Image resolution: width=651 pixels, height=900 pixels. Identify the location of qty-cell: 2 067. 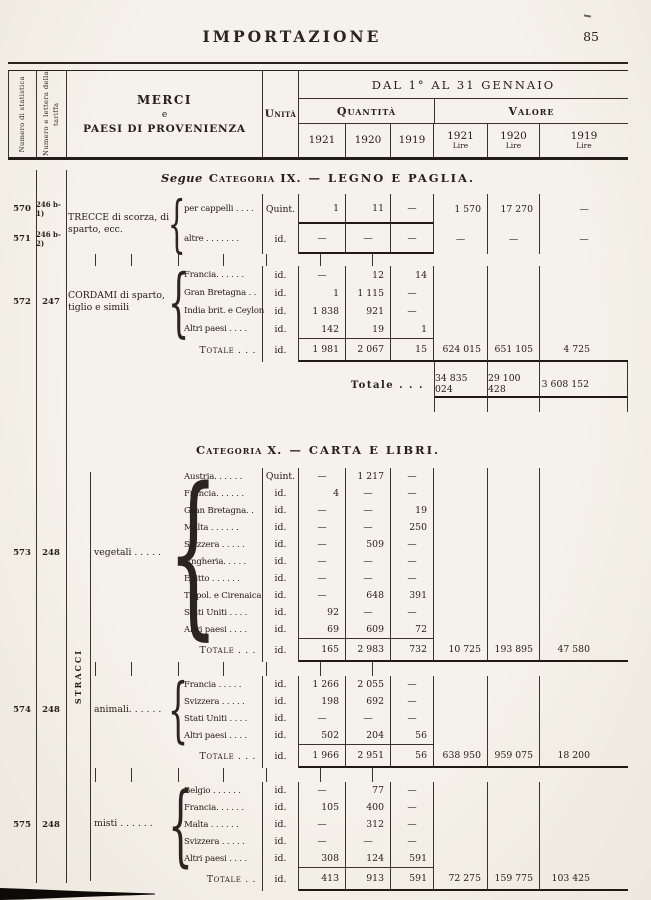
(368, 350).